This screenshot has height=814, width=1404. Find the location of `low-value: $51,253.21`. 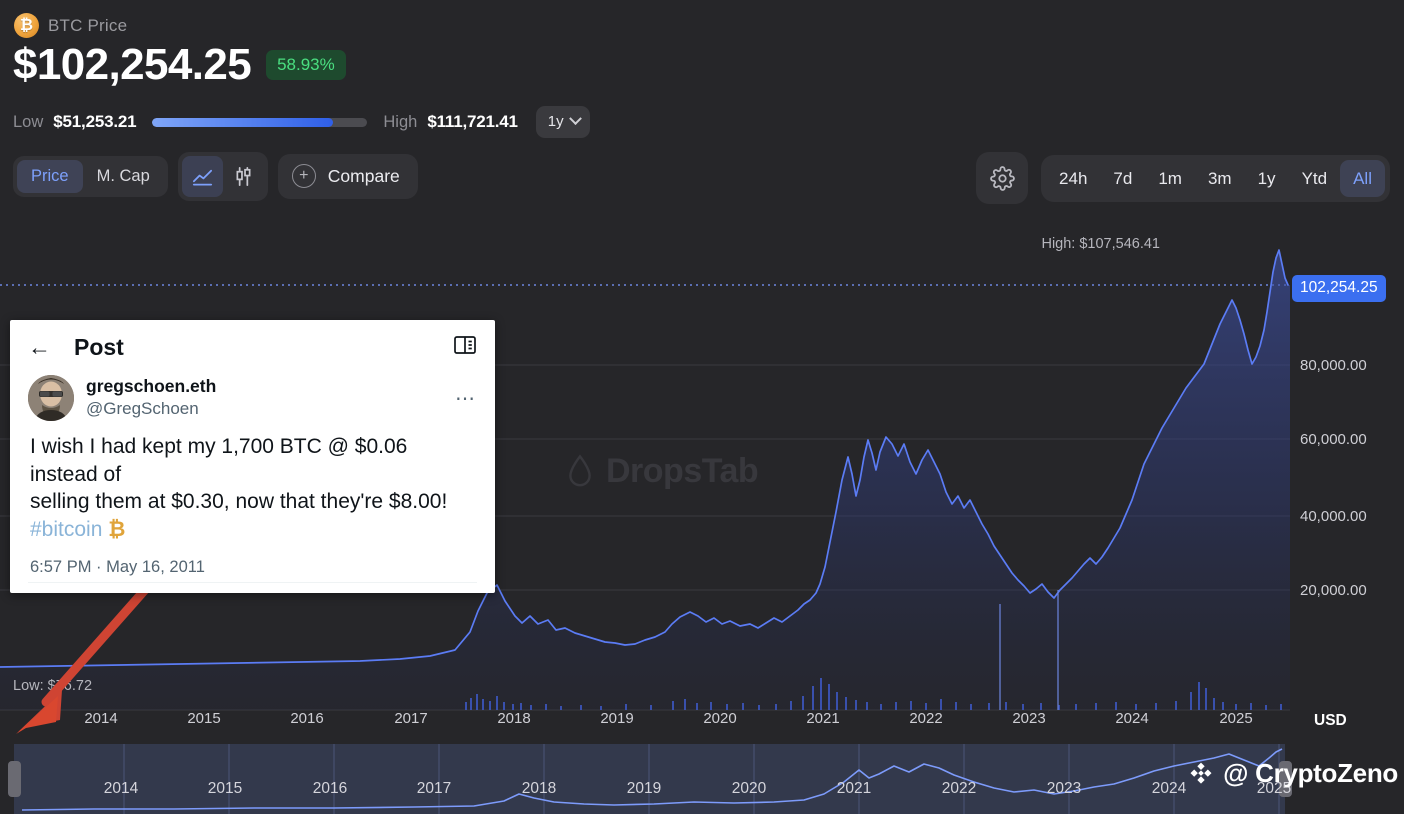

low-value: $51,253.21 is located at coordinates (95, 121).